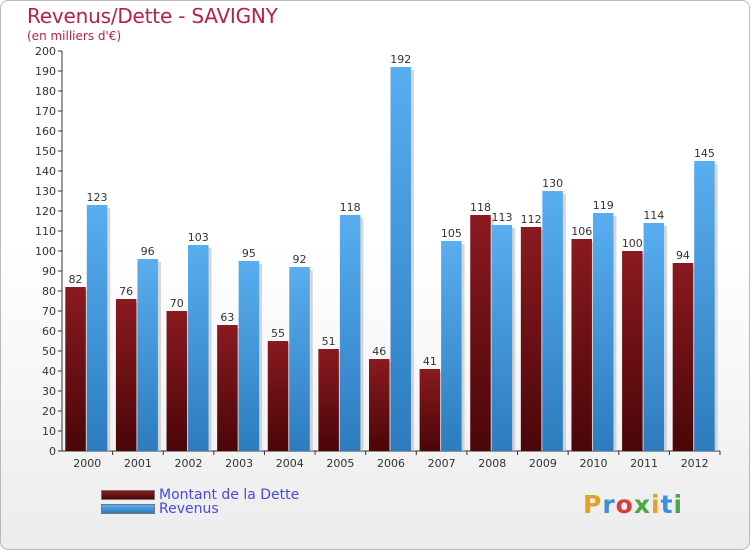 The height and width of the screenshot is (550, 750). I want to click on y-tick-label: 110, so click(45, 231).